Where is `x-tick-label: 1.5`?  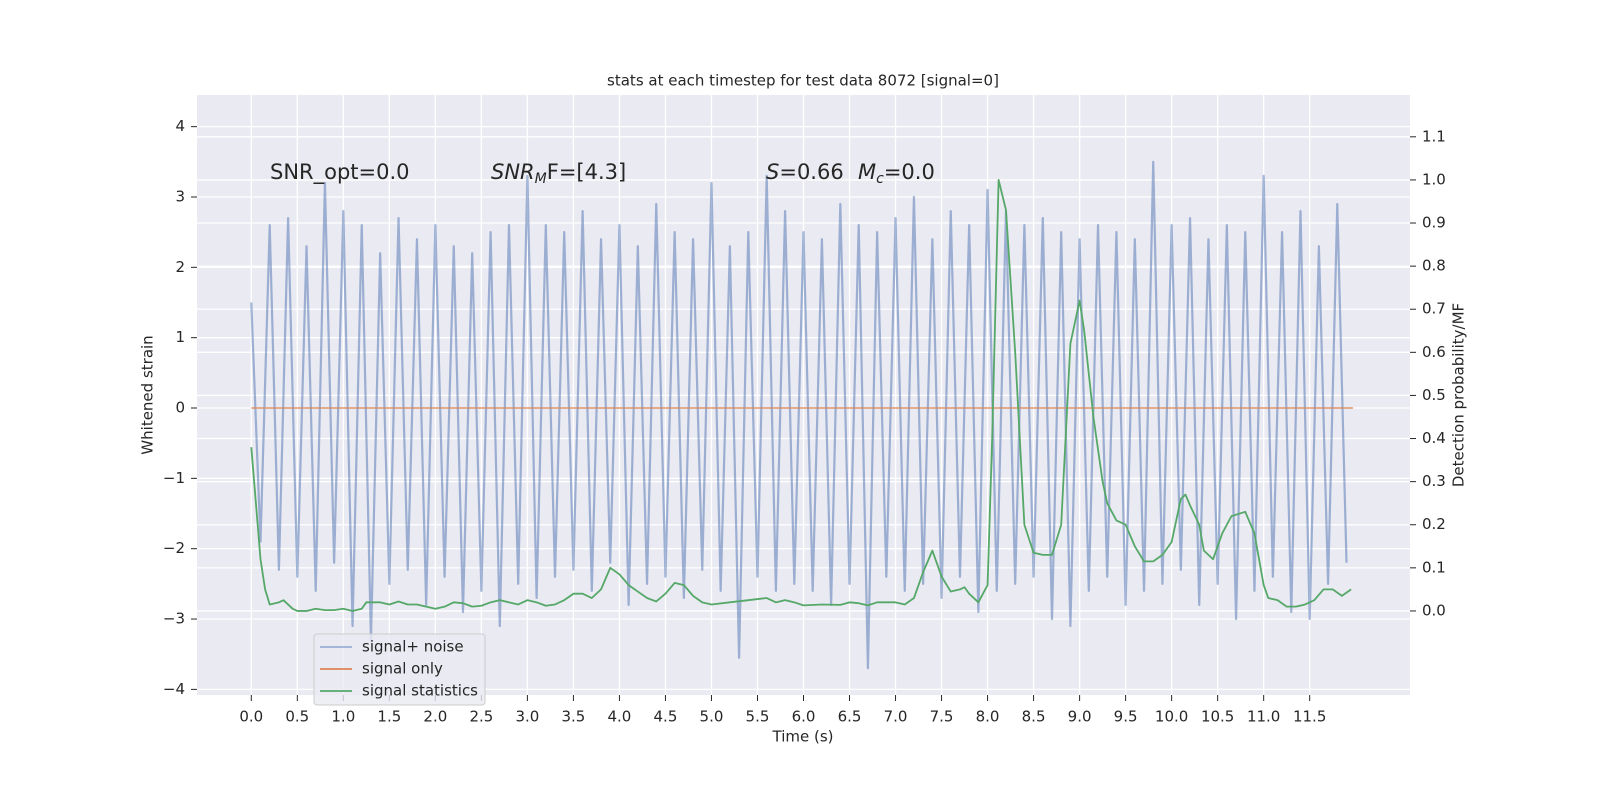 x-tick-label: 1.5 is located at coordinates (389, 717).